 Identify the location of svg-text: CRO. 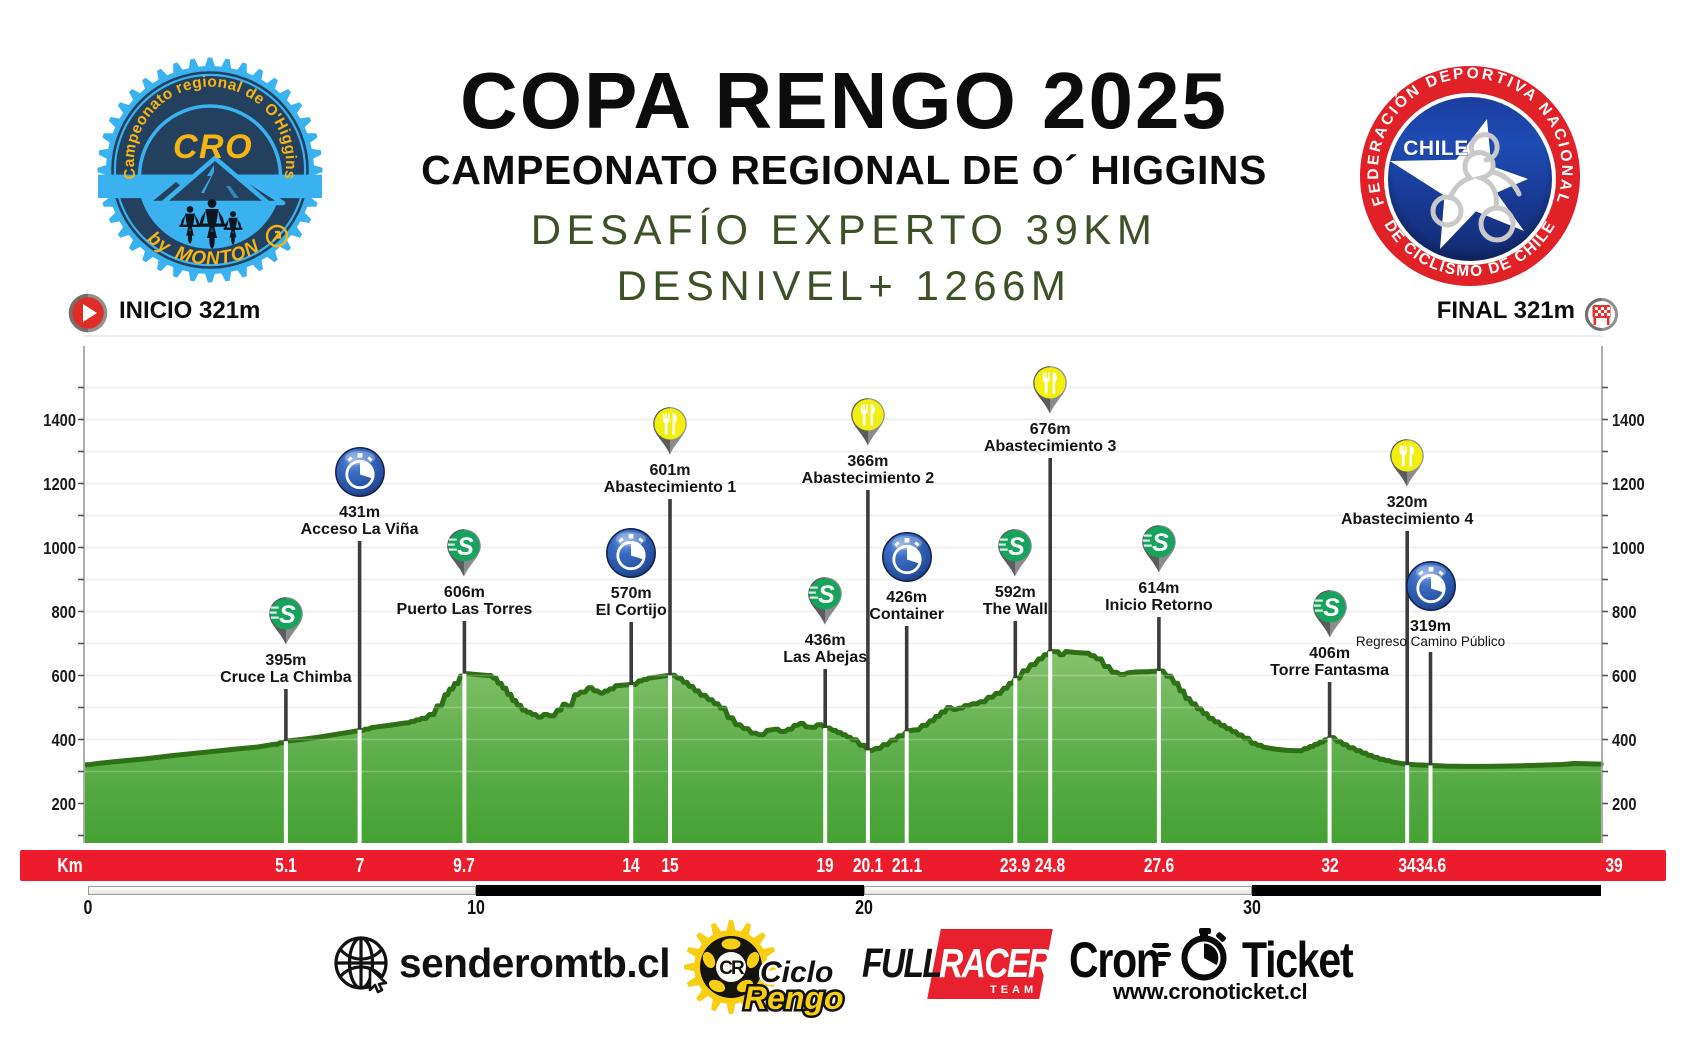
(213, 147).